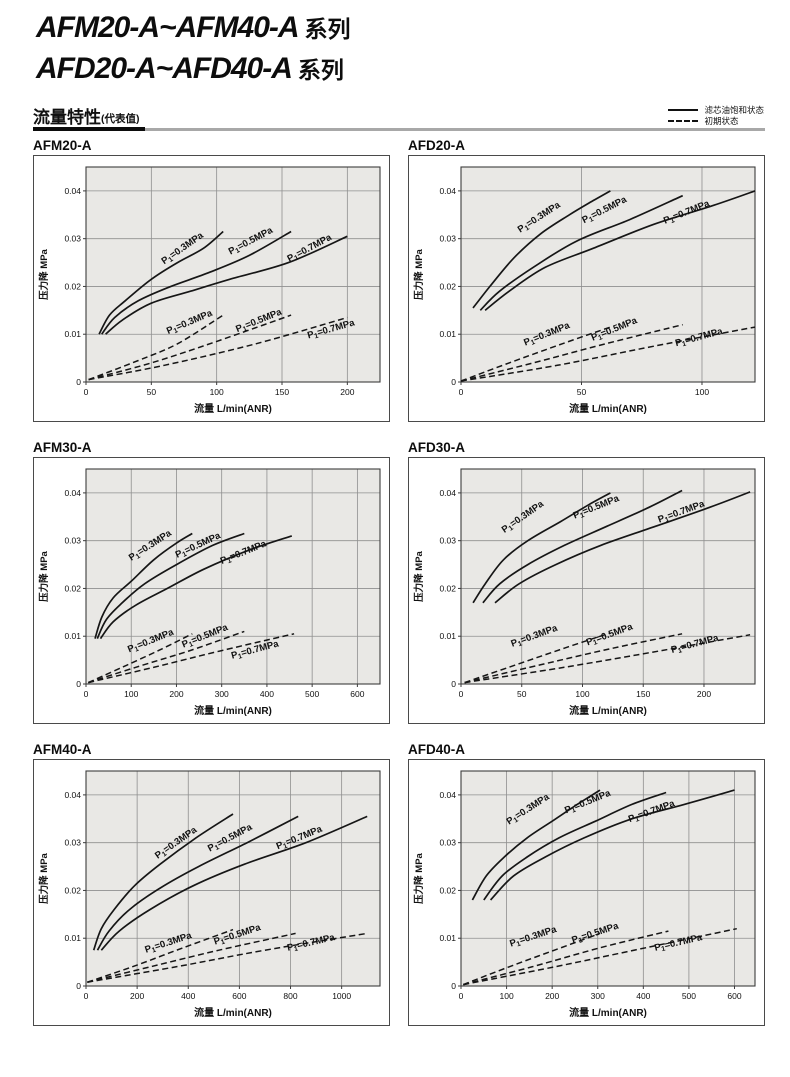  I want to click on chart-title: AFD40-A, so click(437, 749).